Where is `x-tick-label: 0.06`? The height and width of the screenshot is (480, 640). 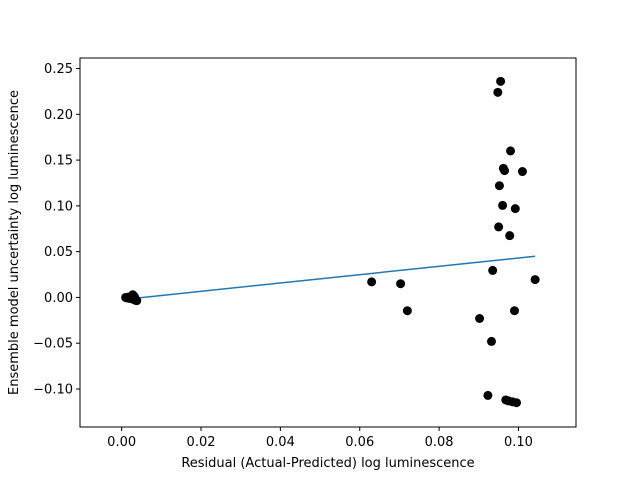
x-tick-label: 0.06 is located at coordinates (359, 442).